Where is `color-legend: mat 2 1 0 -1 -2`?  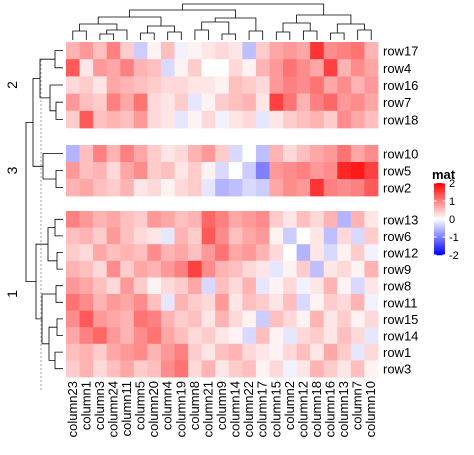 color-legend: mat 2 1 0 -1 -2 is located at coordinates (445, 214).